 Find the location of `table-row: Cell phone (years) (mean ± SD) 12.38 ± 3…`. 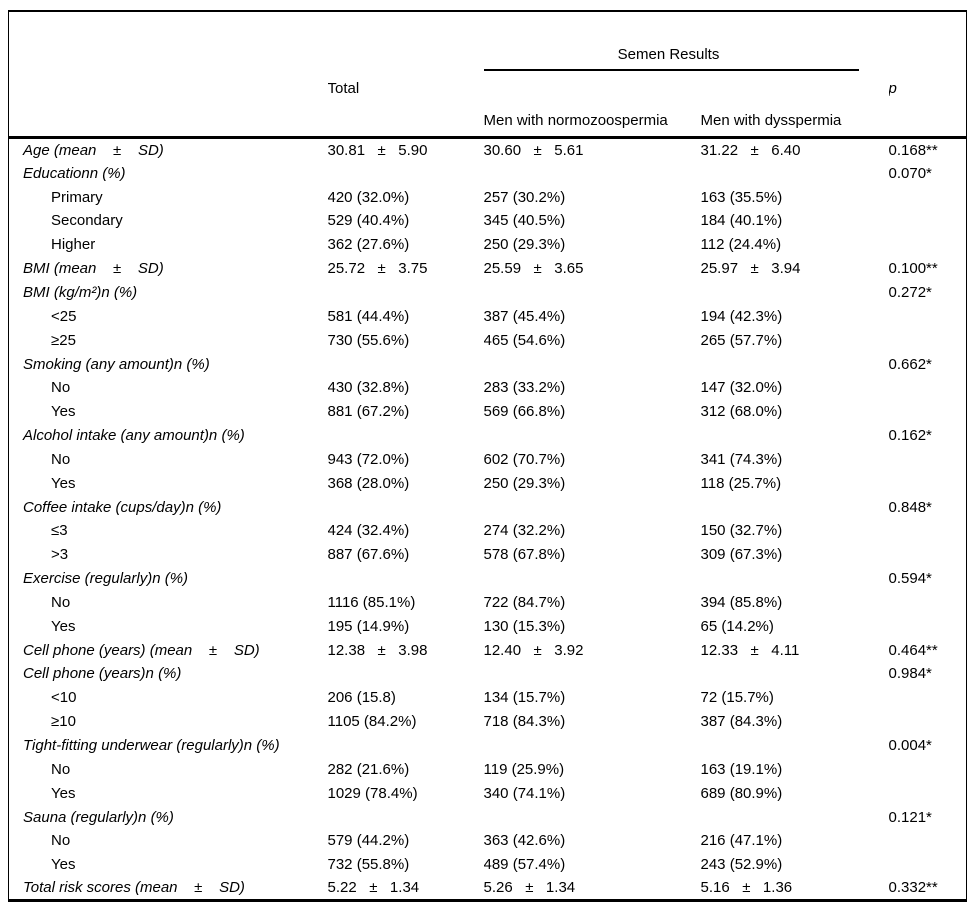

table-row: Cell phone (years) (mean ± SD) 12.38 ± 3… is located at coordinates (488, 650).